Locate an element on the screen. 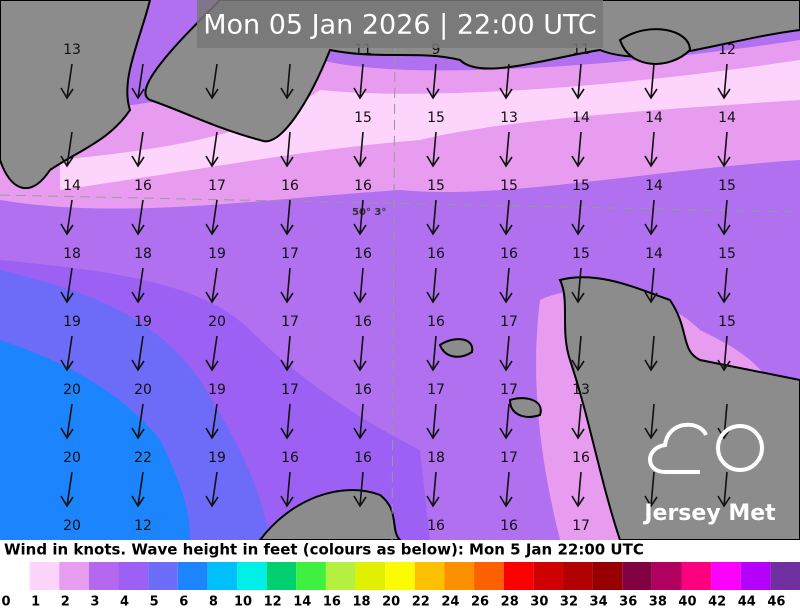 The width and height of the screenshot is (800, 616). legend-label: 6 is located at coordinates (183, 602).